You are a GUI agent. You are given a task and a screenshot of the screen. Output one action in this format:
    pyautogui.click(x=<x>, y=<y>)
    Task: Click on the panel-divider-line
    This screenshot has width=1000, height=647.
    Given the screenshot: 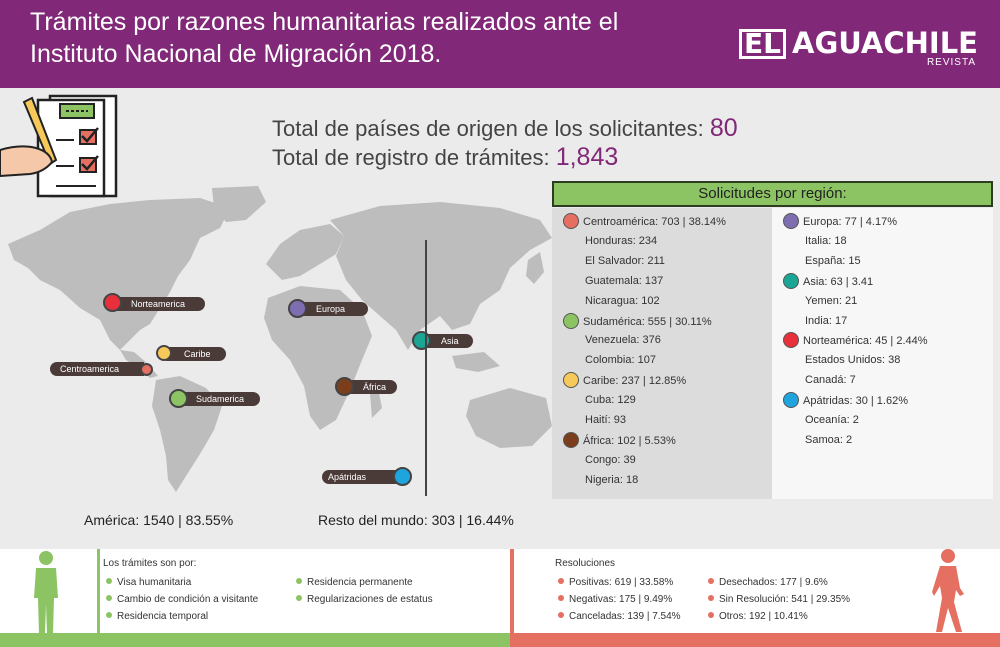 What is the action you would take?
    pyautogui.click(x=426, y=368)
    